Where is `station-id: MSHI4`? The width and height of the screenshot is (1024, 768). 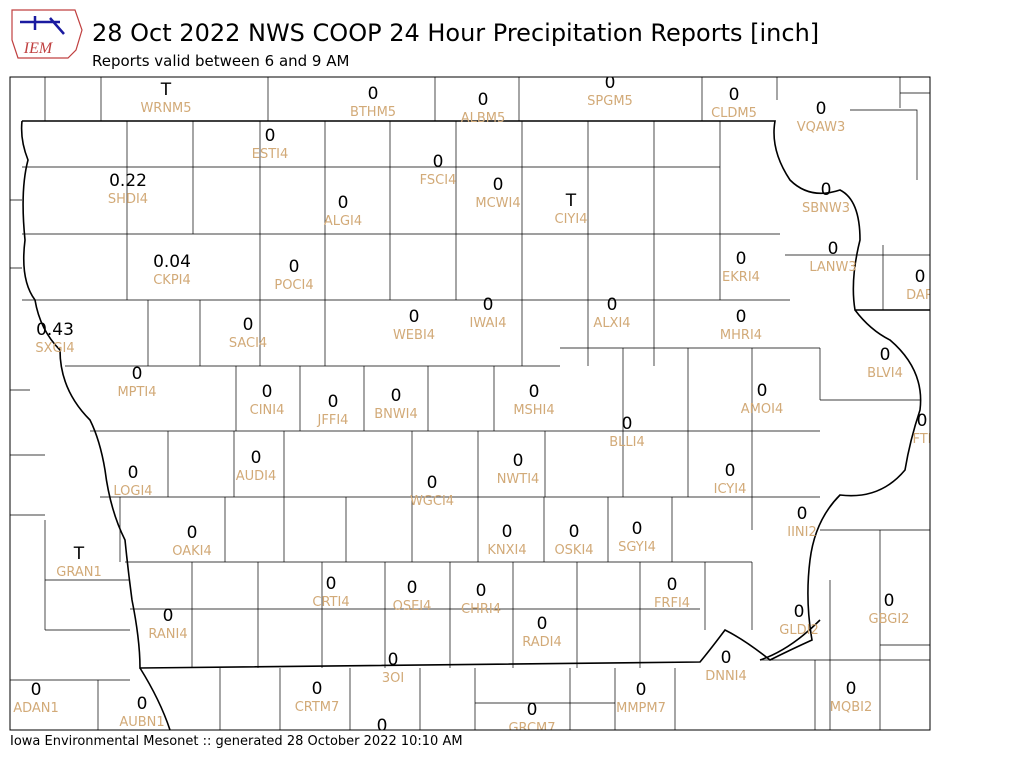 station-id: MSHI4 is located at coordinates (533, 410).